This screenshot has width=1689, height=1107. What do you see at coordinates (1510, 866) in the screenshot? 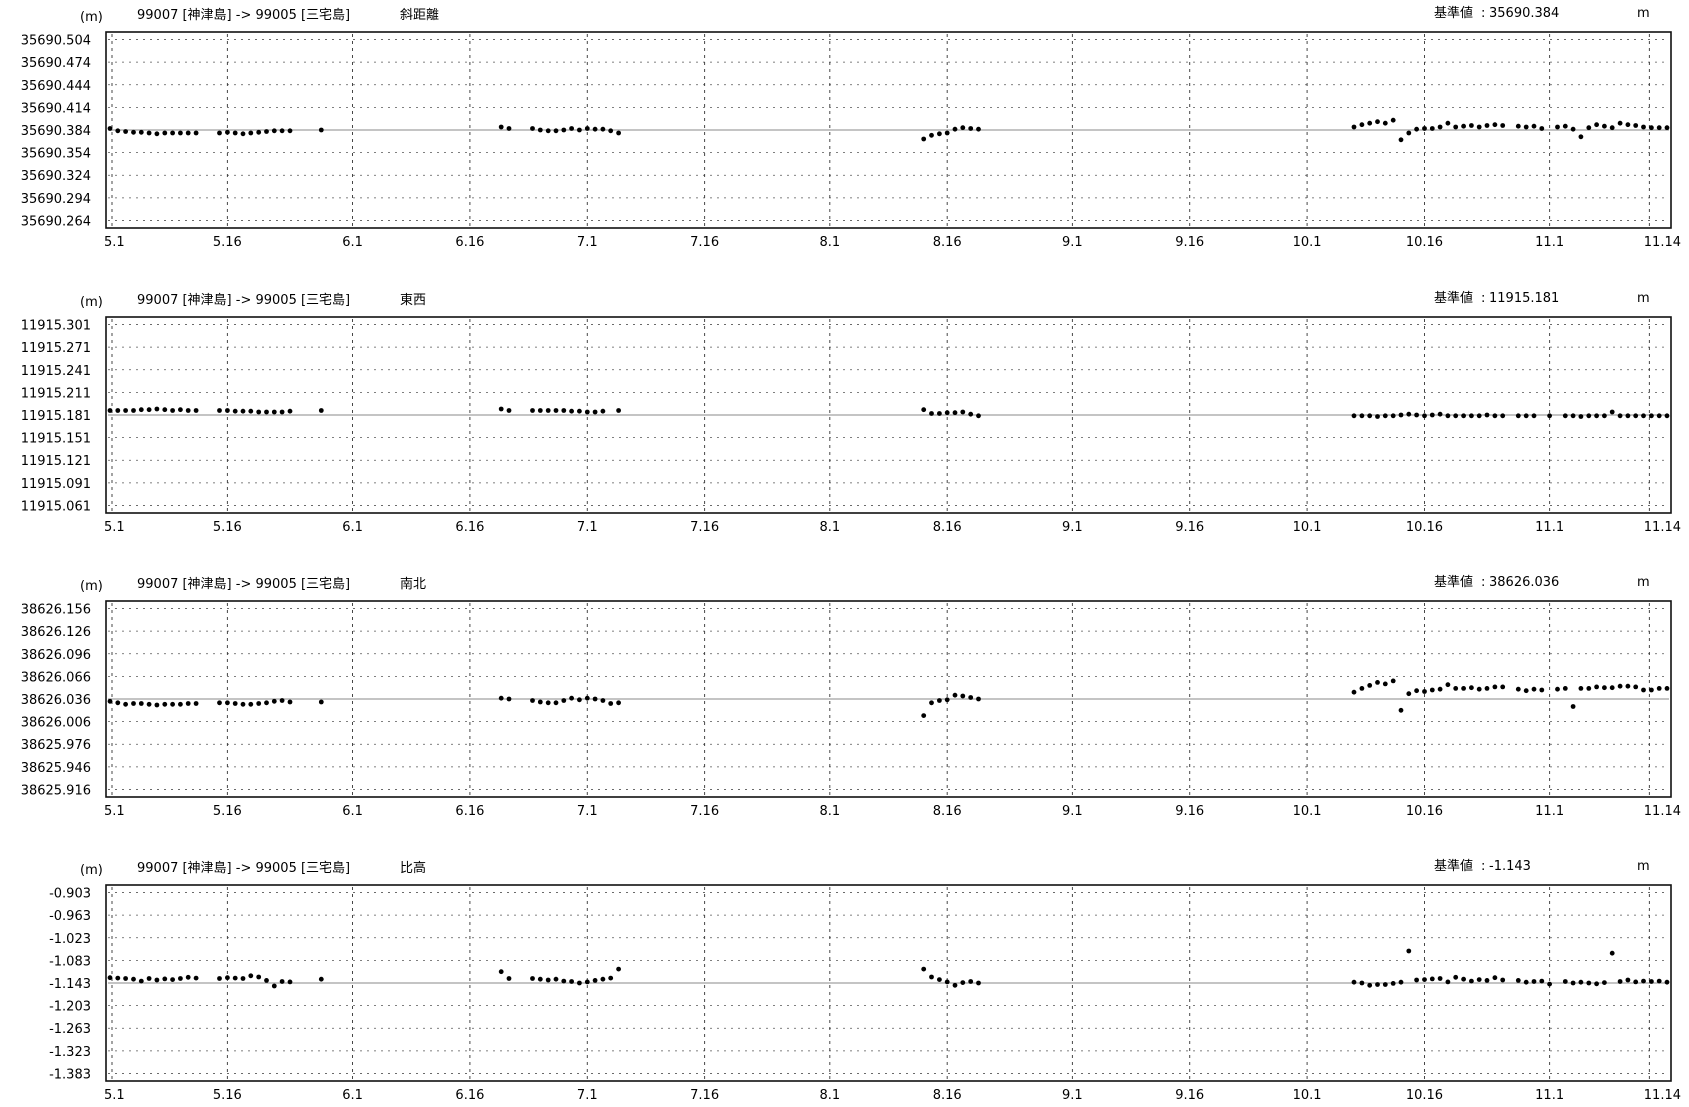
I see `reference-value: -1.143` at bounding box center [1510, 866].